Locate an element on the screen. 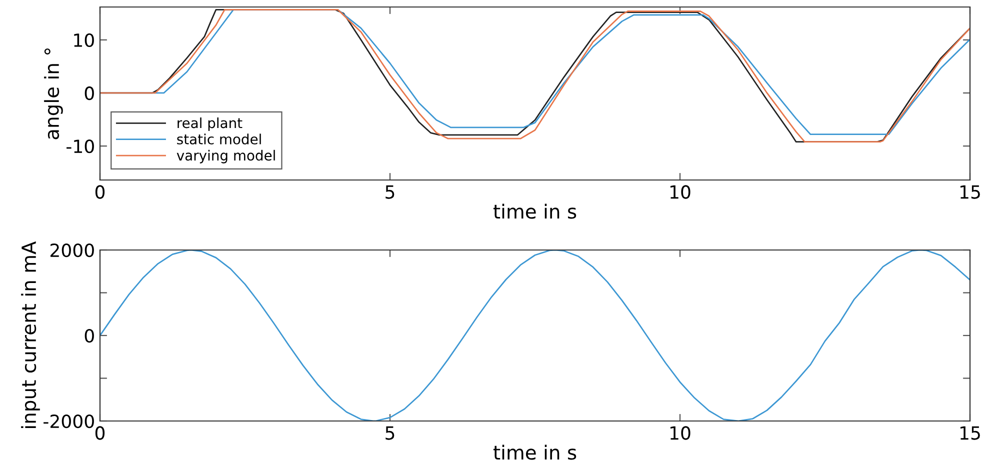 The height and width of the screenshot is (471, 984). legend-label: static model is located at coordinates (219, 139).